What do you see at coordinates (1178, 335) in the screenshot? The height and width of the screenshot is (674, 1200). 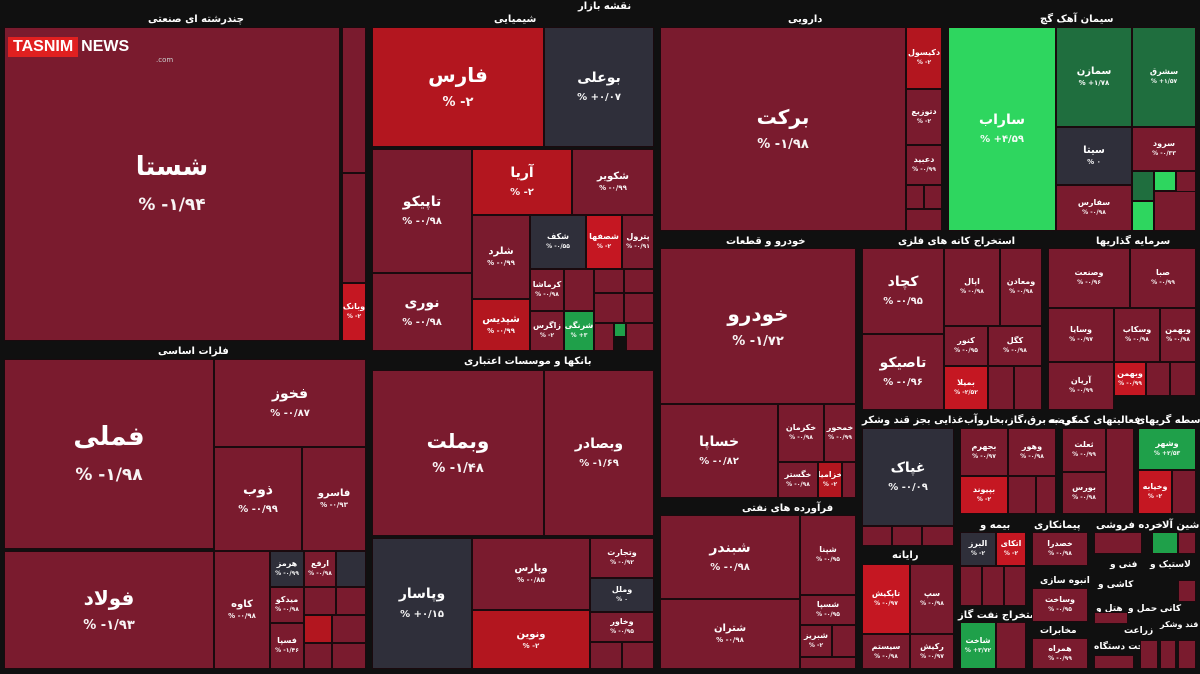 I see `tile-vbahman: وبهمن% -۰/۹۸` at bounding box center [1178, 335].